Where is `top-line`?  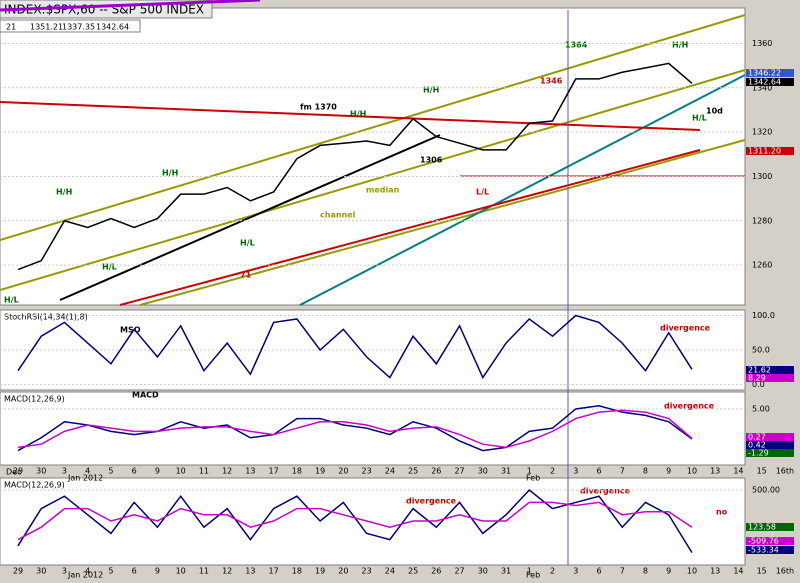 top-line is located at coordinates (130, 6).